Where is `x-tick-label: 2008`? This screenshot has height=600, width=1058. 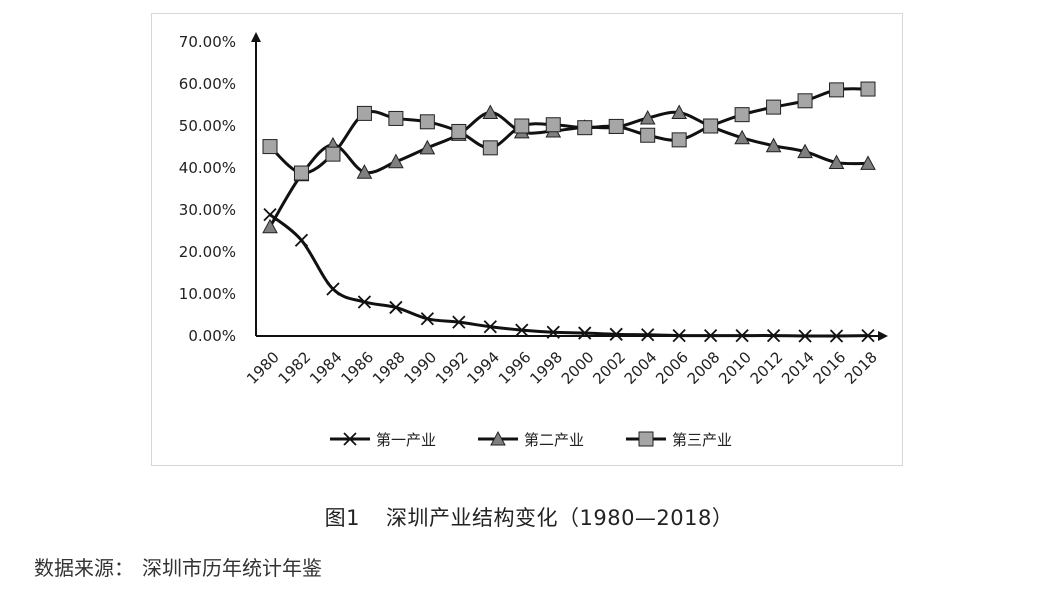
x-tick-label: 2008 is located at coordinates (704, 368).